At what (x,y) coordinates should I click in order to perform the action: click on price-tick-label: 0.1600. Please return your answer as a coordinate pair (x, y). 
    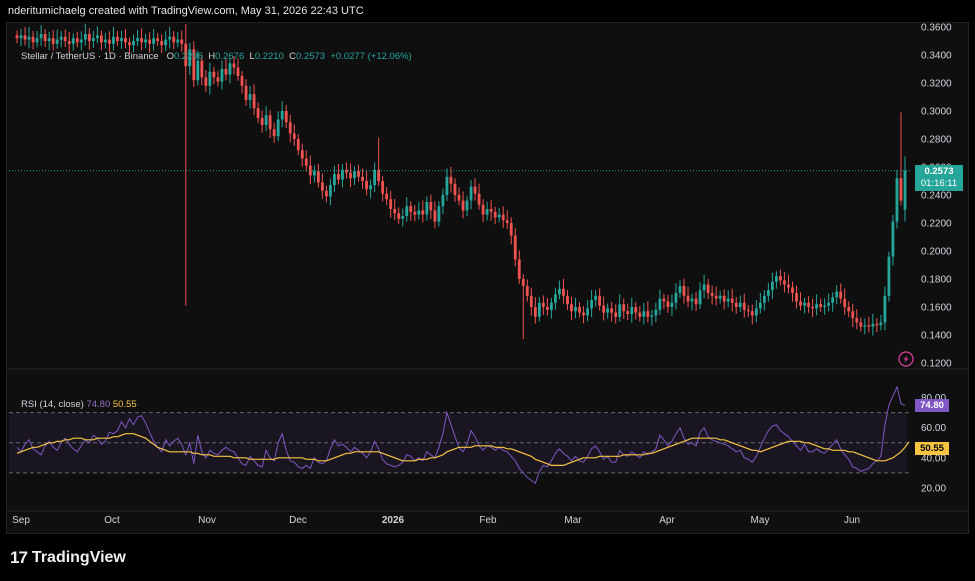
    Looking at the image, I should click on (936, 308).